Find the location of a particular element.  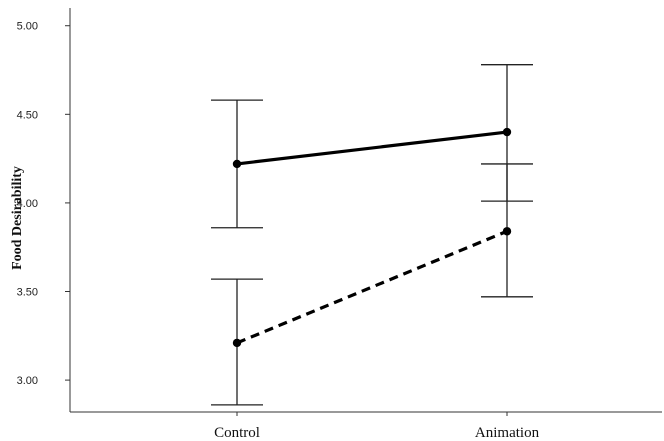

y-axis-title: Food Desirability is located at coordinates (17, 218).